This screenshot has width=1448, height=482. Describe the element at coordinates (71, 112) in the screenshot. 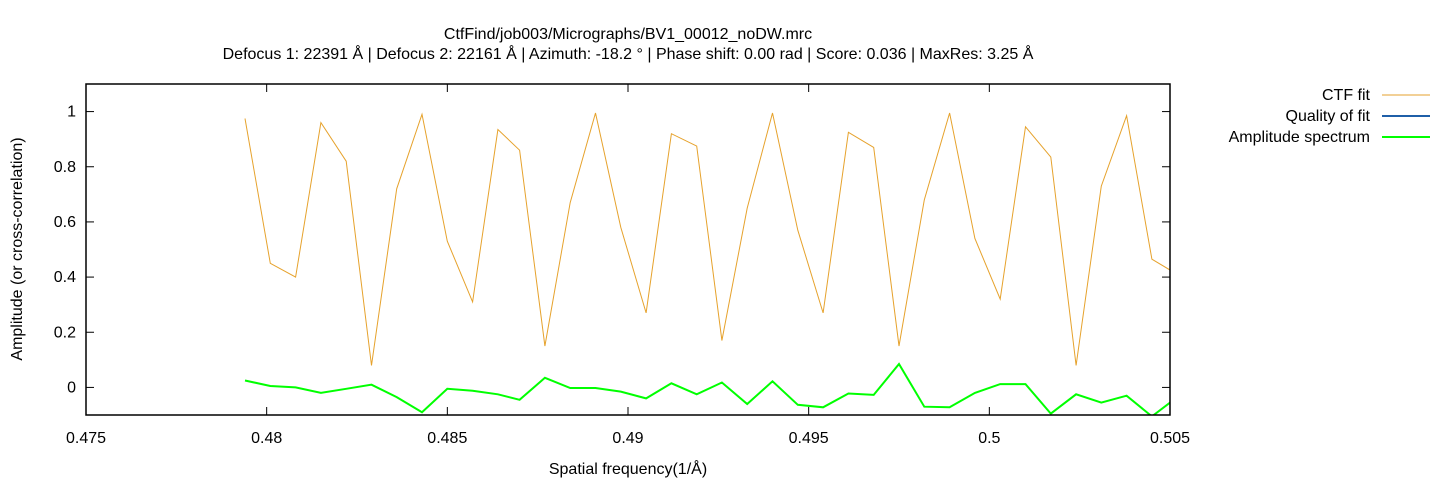

I see `y-tick-label: 1` at that location.